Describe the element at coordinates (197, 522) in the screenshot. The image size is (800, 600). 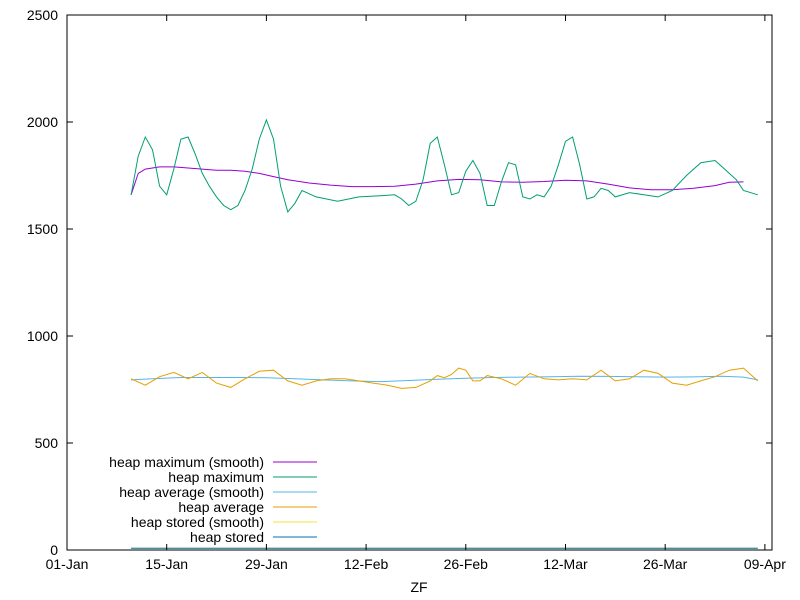
I see `legend-label: heap stored (smooth)` at that location.